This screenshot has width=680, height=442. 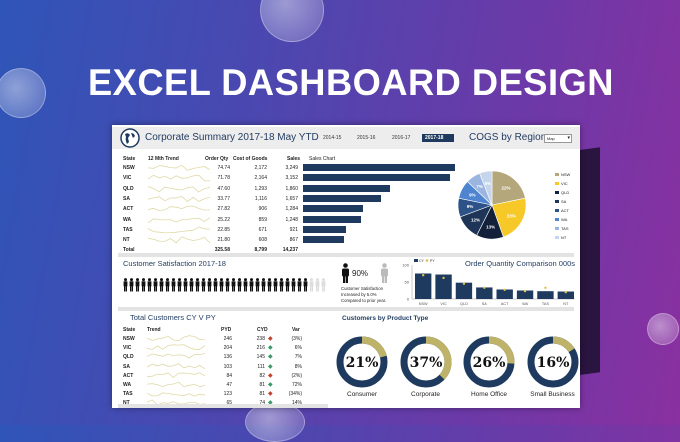 I want to click on row-state: NT, so click(x=126, y=240).